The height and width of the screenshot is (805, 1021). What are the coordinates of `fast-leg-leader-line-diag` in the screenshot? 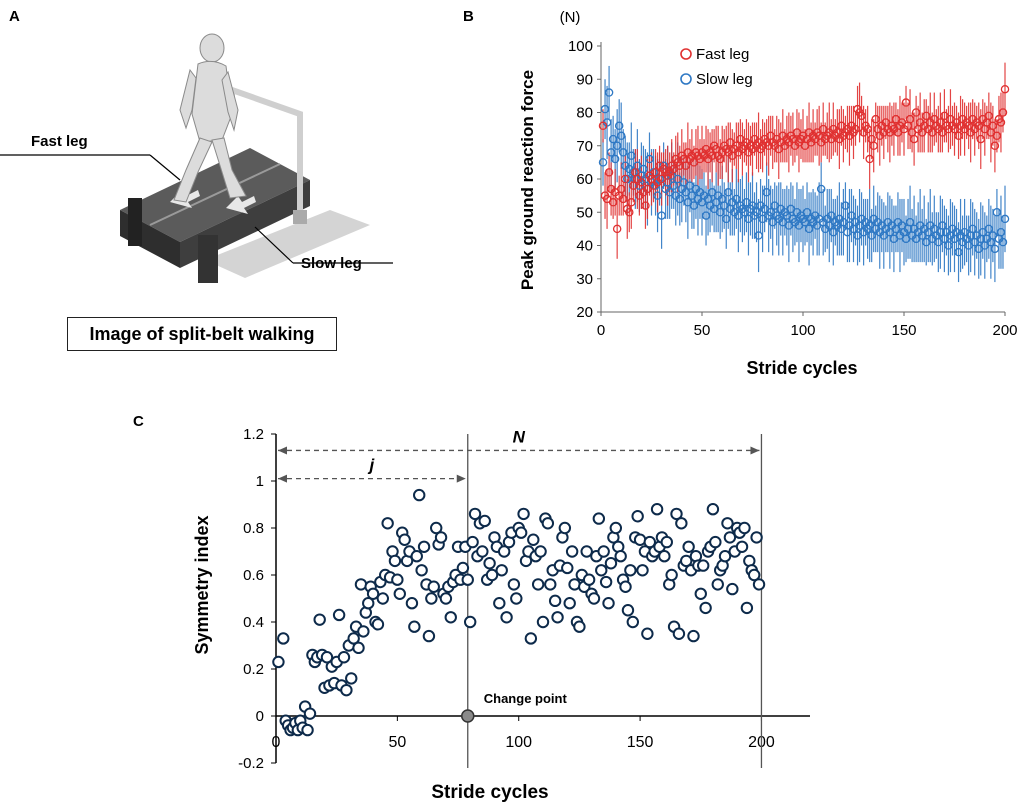 It's located at (165, 167).